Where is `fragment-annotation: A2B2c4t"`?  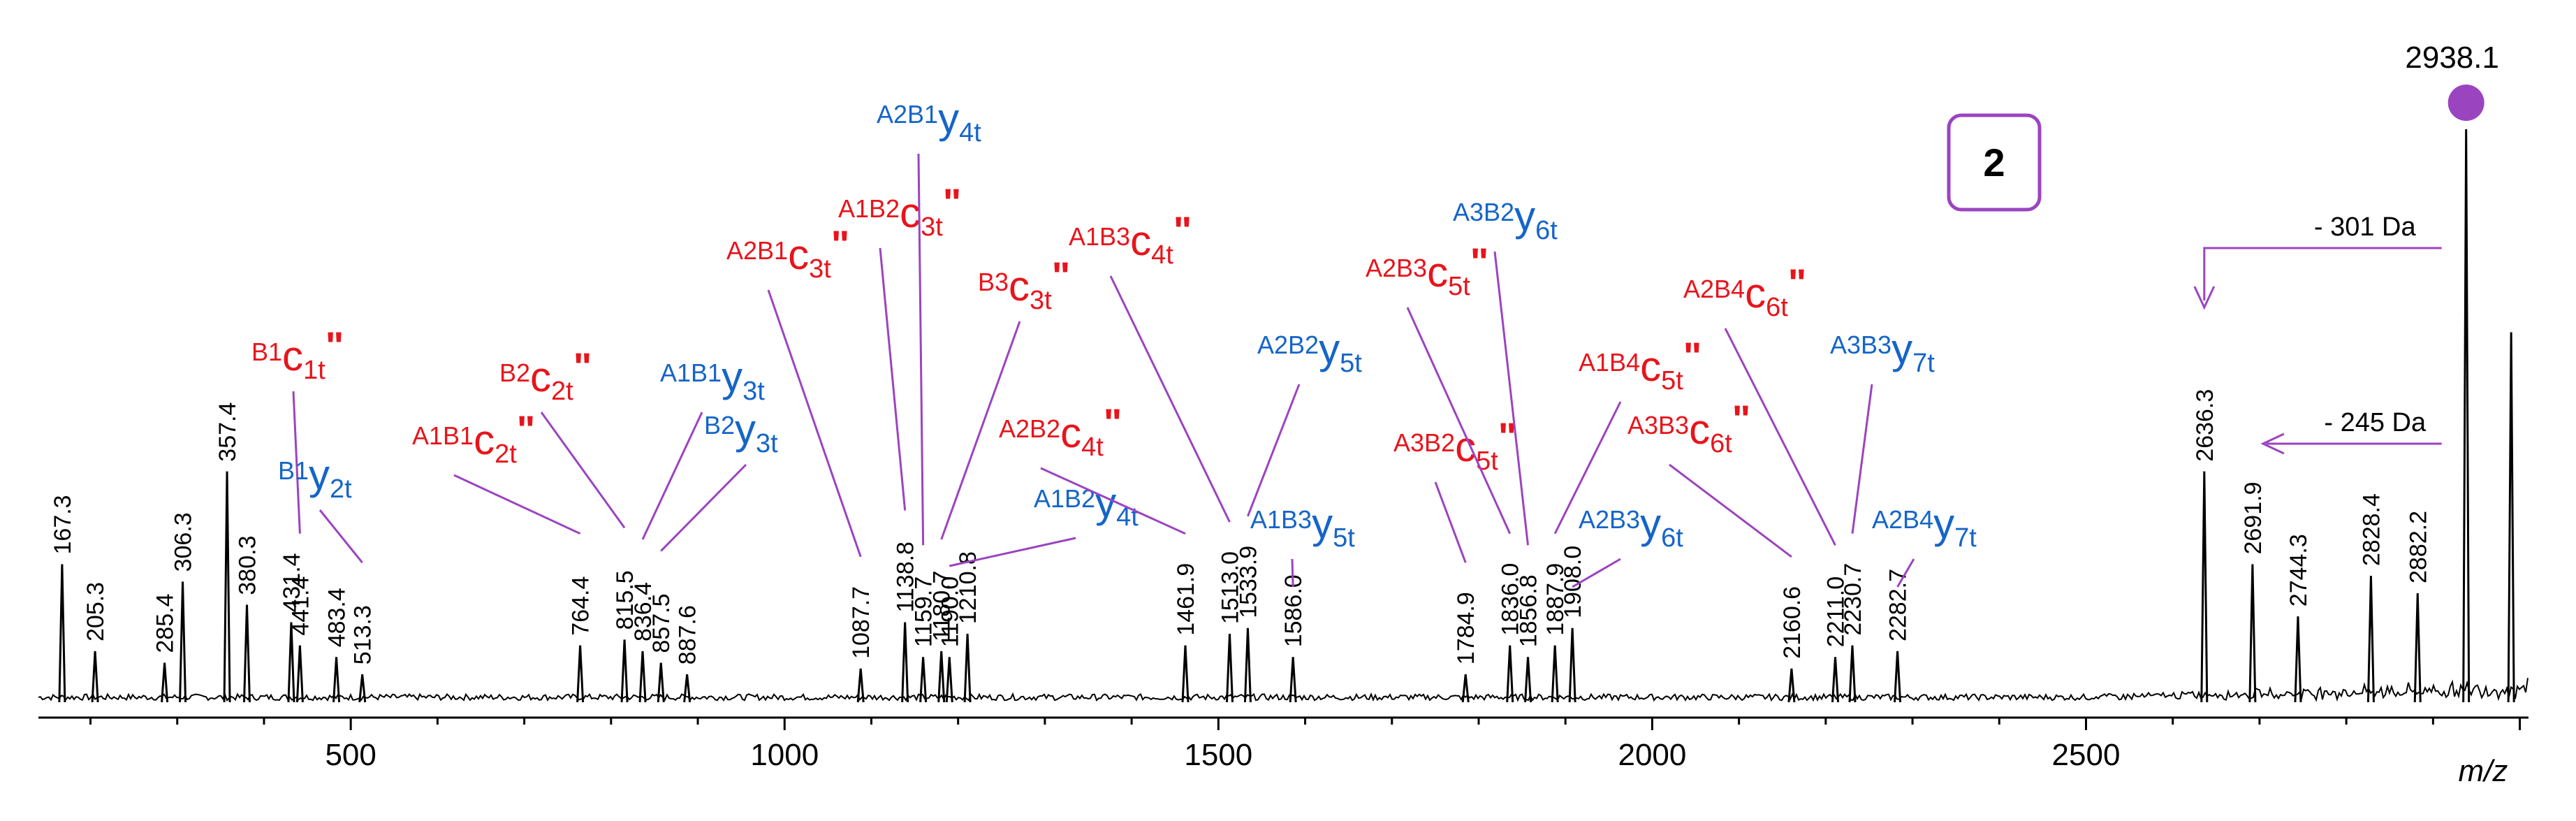 fragment-annotation: A2B2c4t" is located at coordinates (1060, 431).